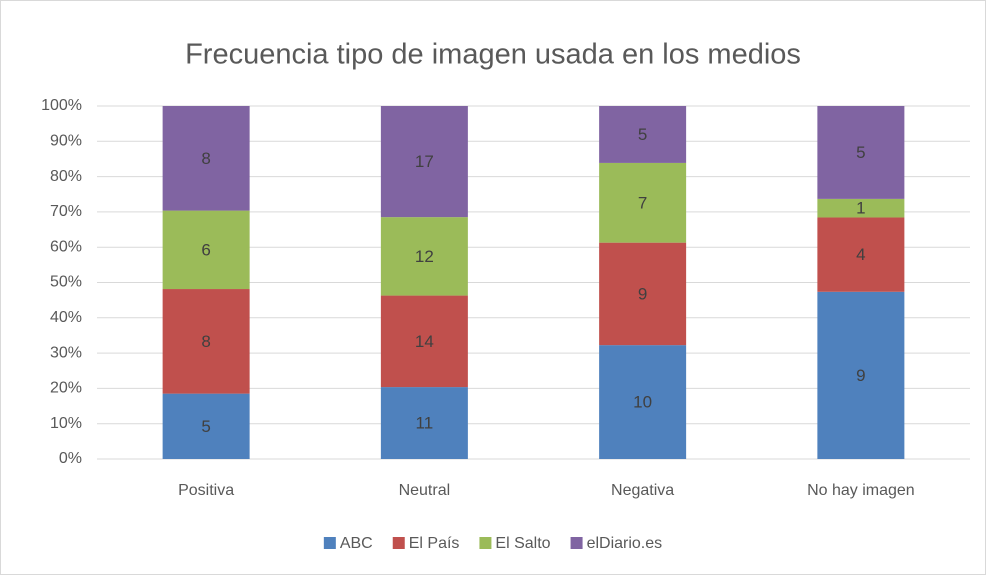  Describe the element at coordinates (66, 141) in the screenshot. I see `y-tick-label: 90%` at that location.